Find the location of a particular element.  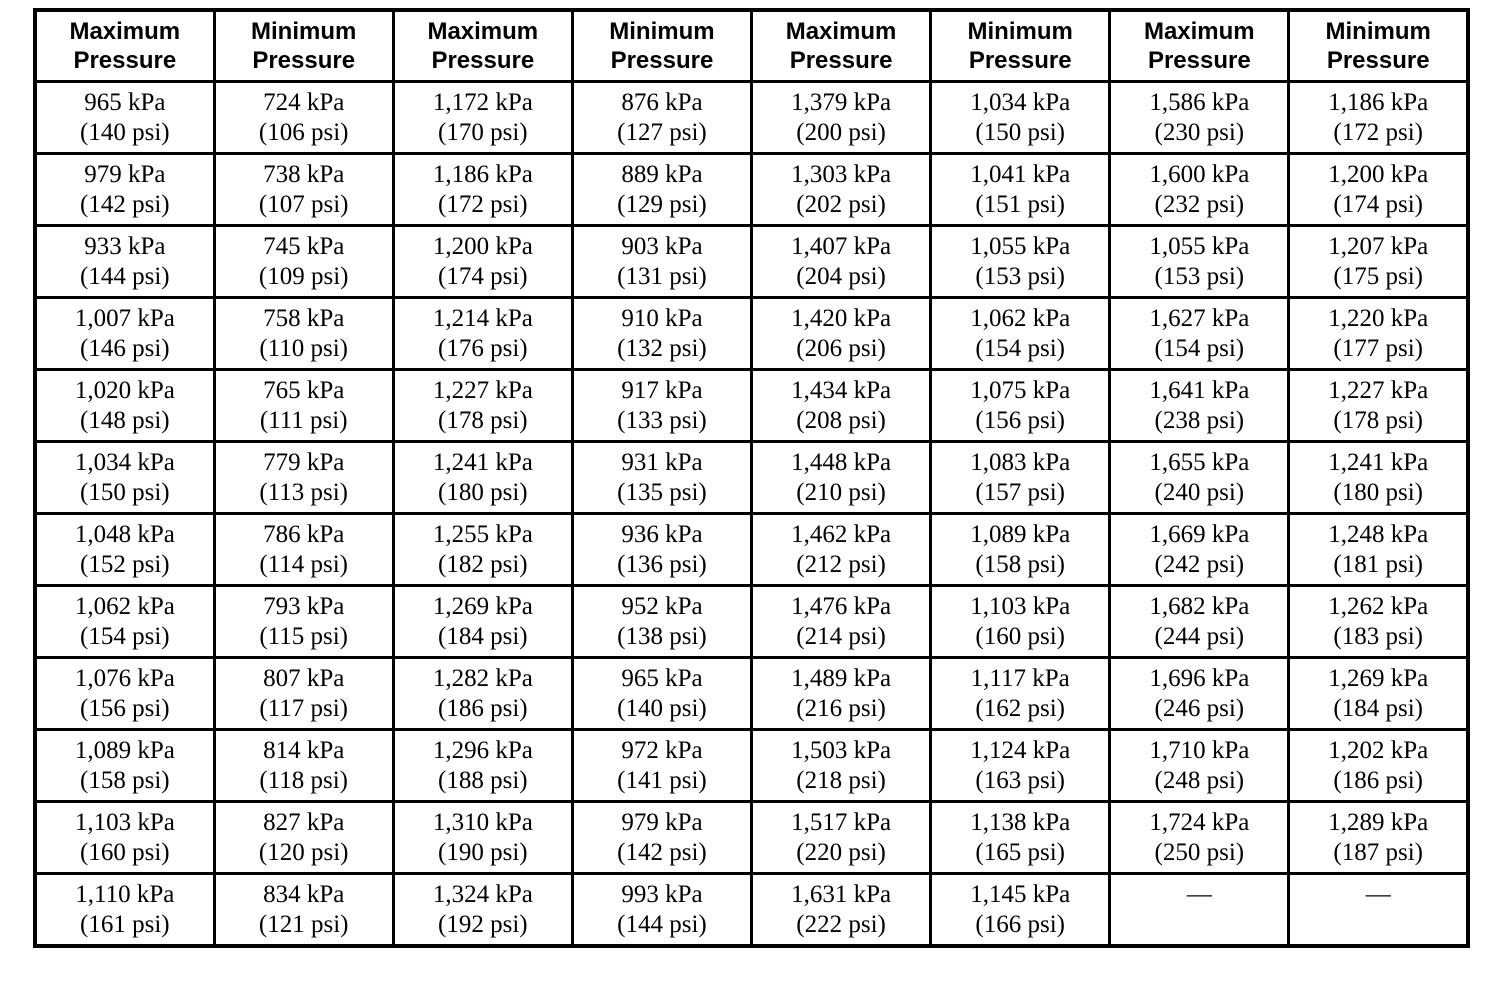

psi-value: (148 psi) is located at coordinates (125, 420).